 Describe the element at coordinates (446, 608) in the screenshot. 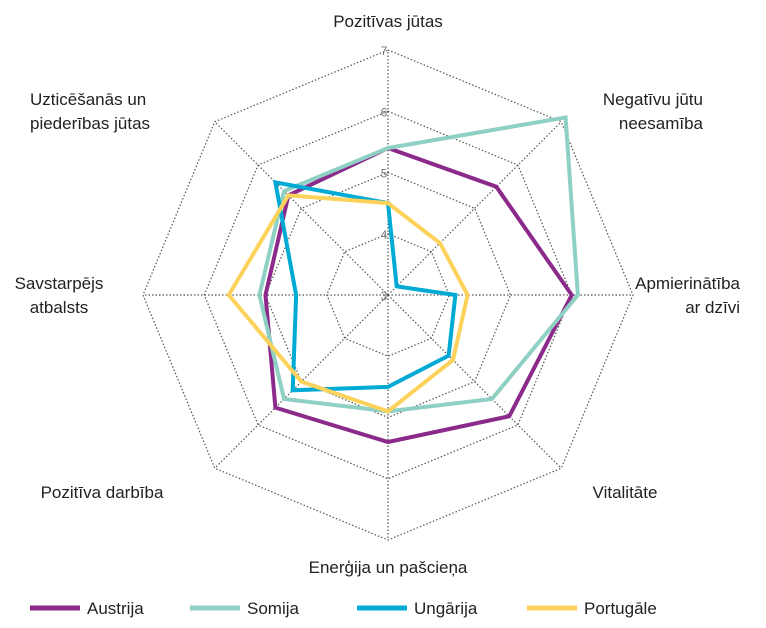

I see `legend-label: Ungārija` at that location.